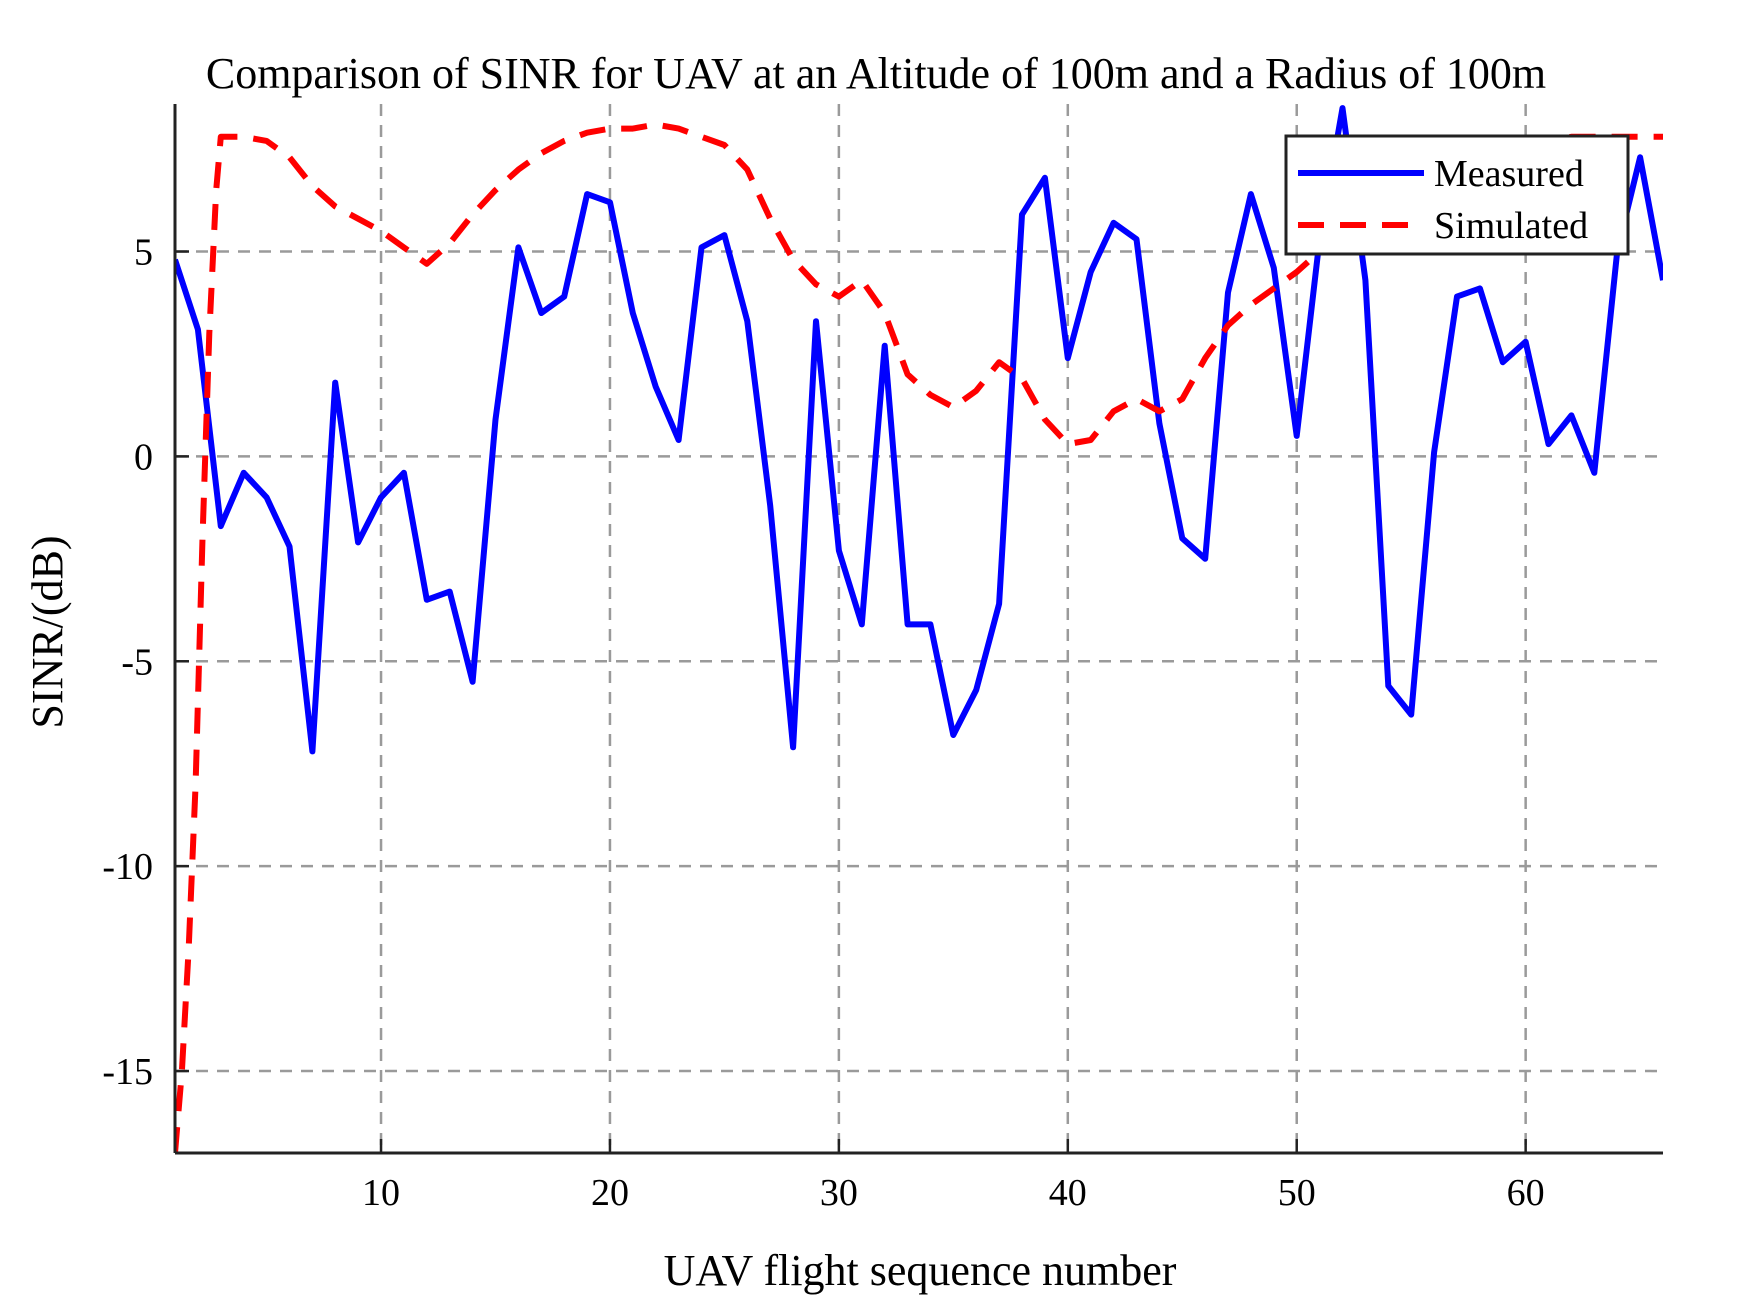 The height and width of the screenshot is (1313, 1750). What do you see at coordinates (127, 1072) in the screenshot?
I see `y-tick-label: -15` at bounding box center [127, 1072].